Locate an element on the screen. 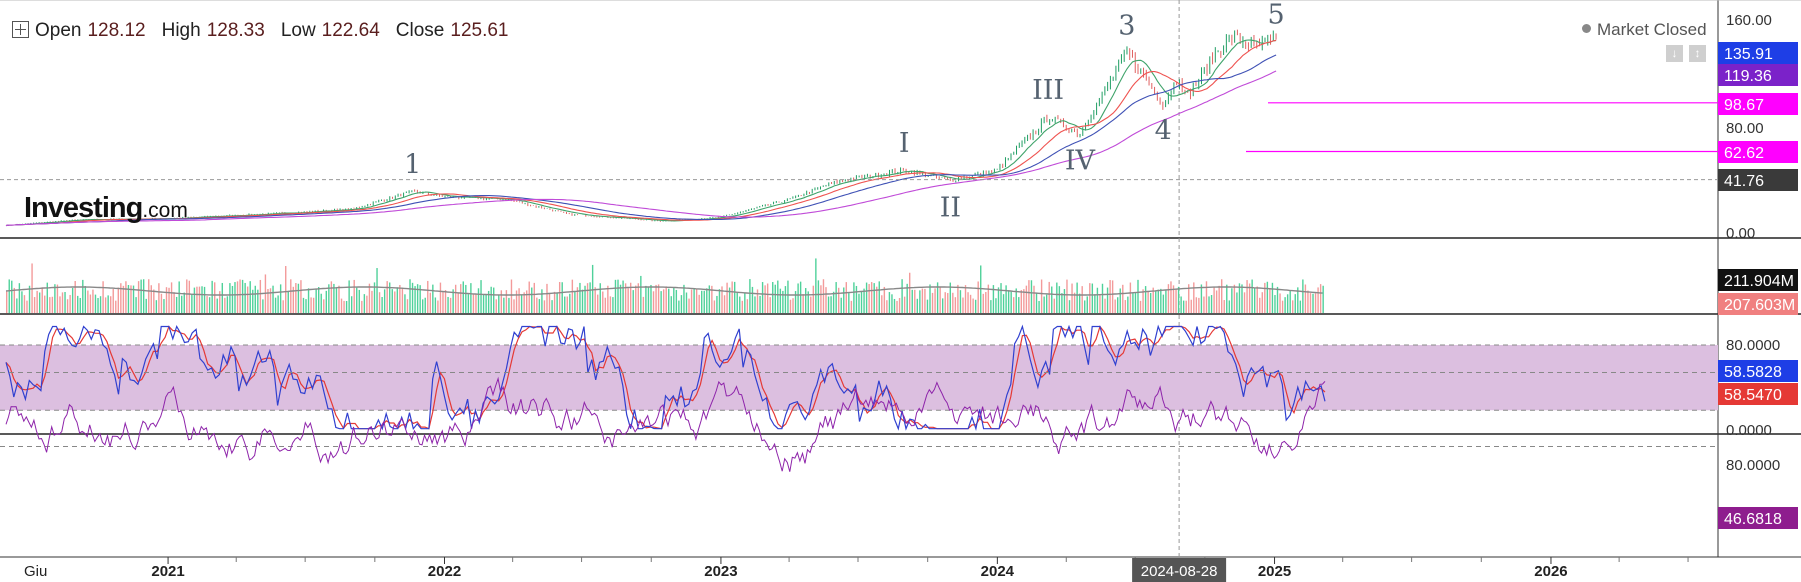  logo-text: Investing is located at coordinates (83, 208).